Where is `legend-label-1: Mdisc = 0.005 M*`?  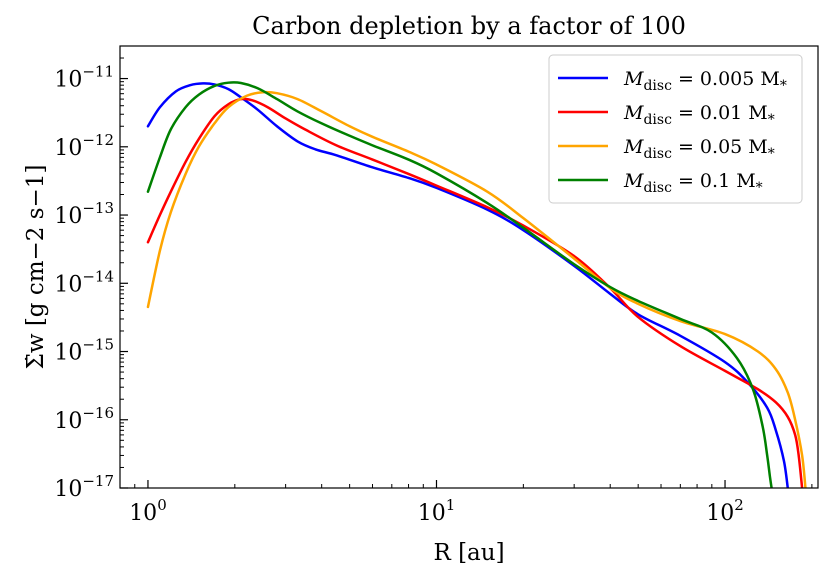
legend-label-1: Mdisc = 0.005 M* is located at coordinates (705, 81).